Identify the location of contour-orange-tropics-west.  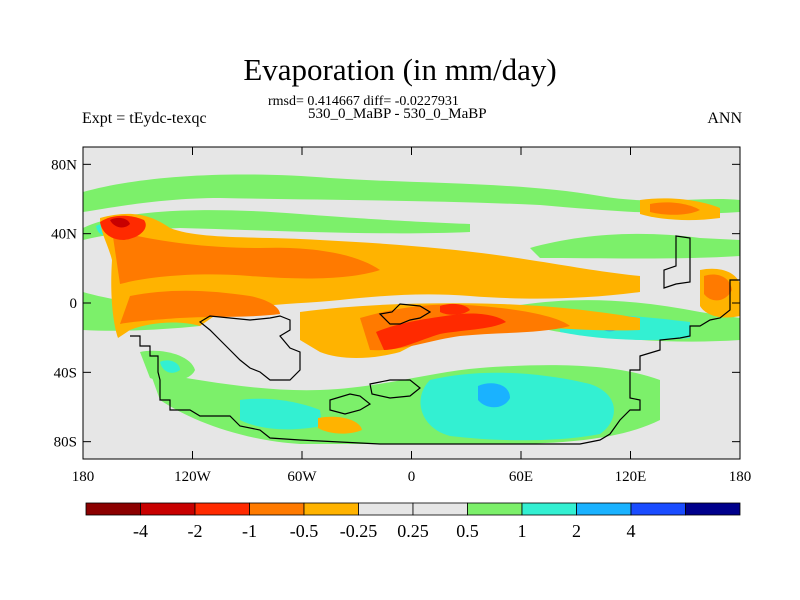
(200, 307).